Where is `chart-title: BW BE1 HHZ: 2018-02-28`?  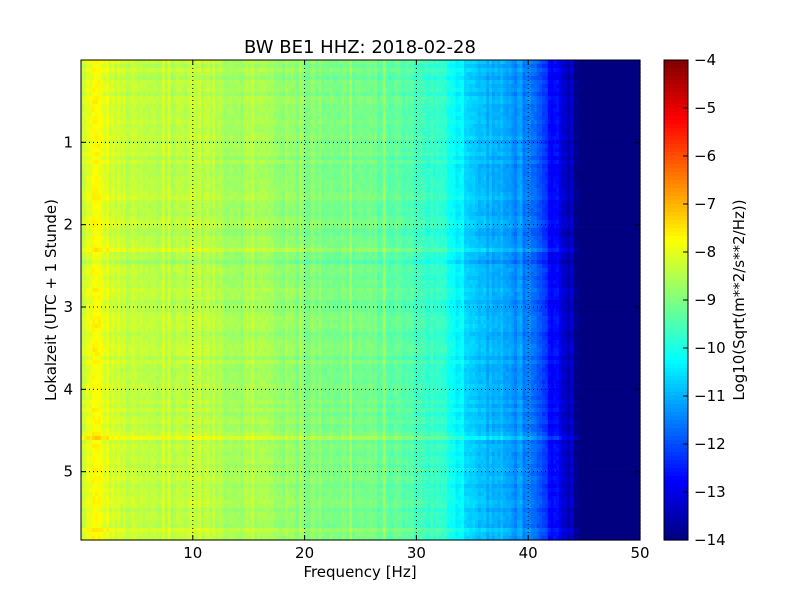
chart-title: BW BE1 HHZ: 2018-02-28 is located at coordinates (360, 47).